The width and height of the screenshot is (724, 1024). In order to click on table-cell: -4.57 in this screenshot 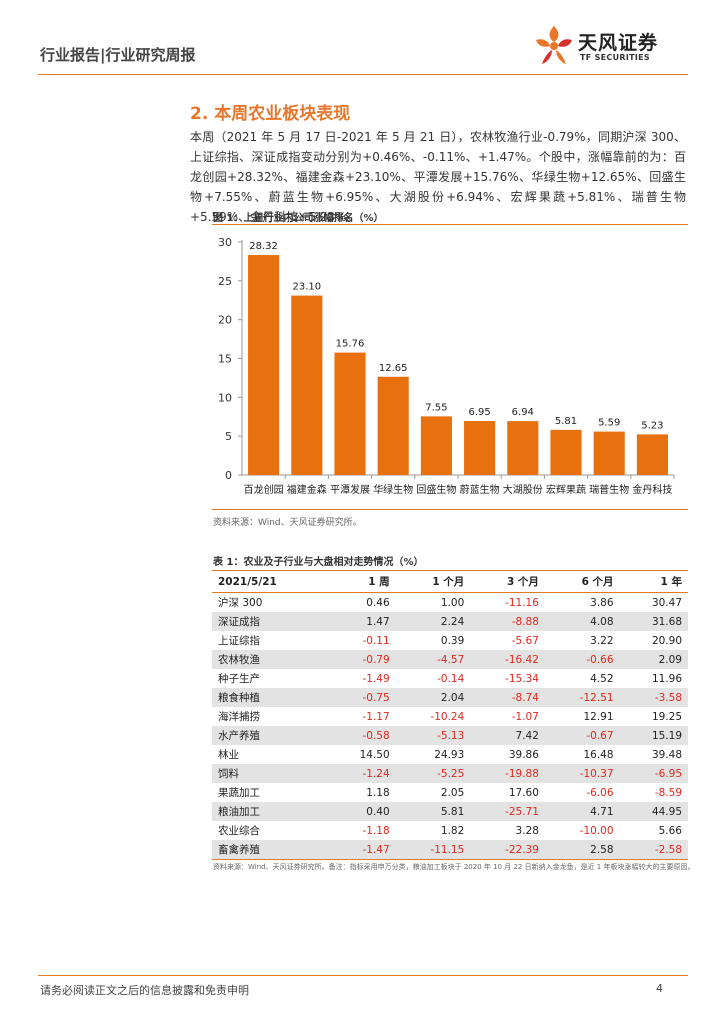, I will do `click(433, 659)`.